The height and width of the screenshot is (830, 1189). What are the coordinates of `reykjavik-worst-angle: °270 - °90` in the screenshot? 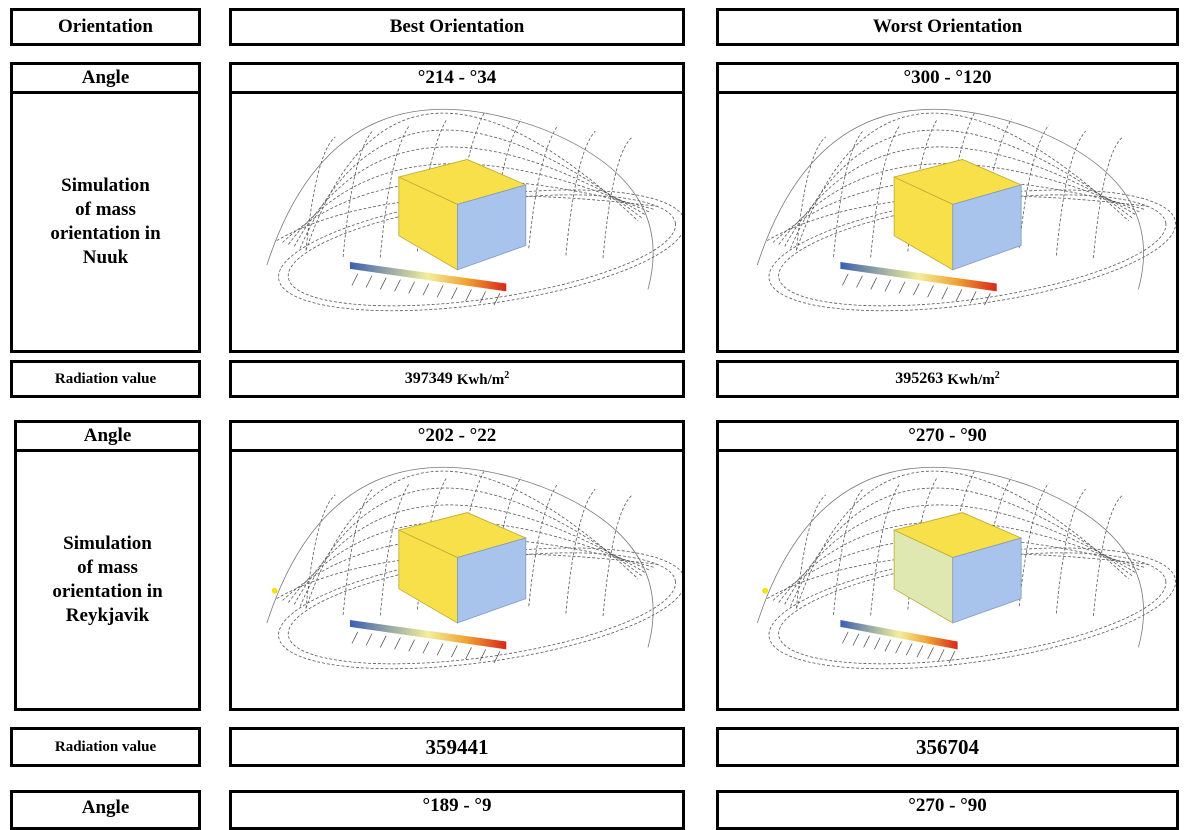 It's located at (947, 436).